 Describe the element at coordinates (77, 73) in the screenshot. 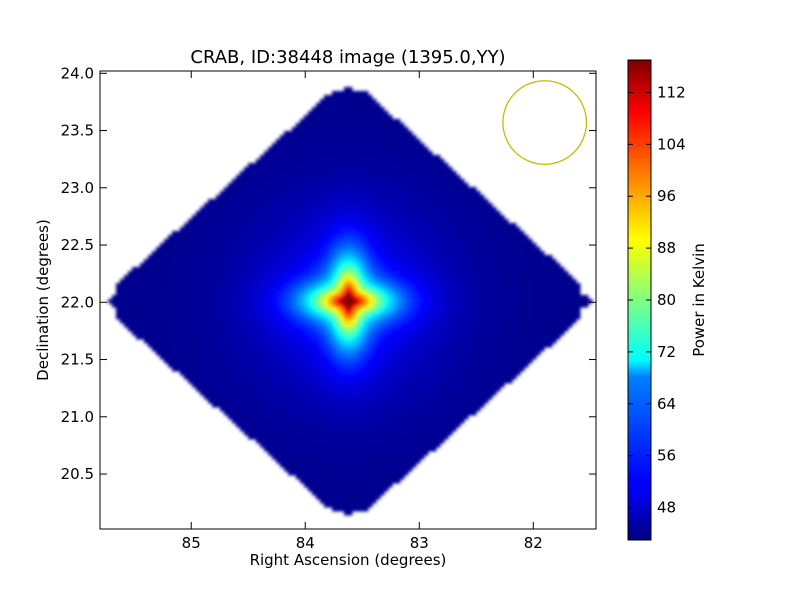

I see `y-tick-label: 24.0` at that location.